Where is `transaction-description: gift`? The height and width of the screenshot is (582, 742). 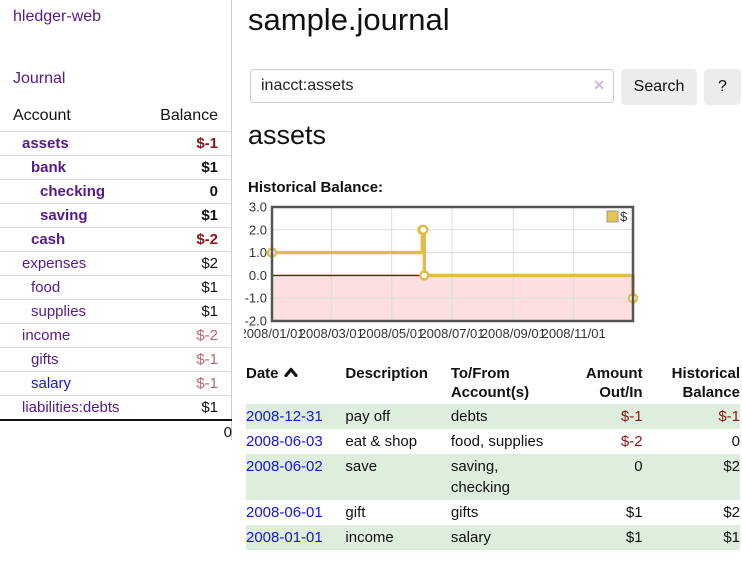
transaction-description: gift is located at coordinates (355, 512).